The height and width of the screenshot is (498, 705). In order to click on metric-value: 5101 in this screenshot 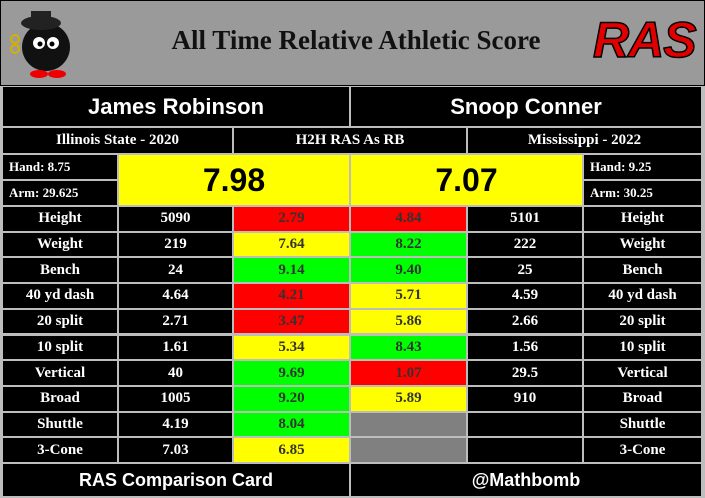, I will do `click(525, 219)`.